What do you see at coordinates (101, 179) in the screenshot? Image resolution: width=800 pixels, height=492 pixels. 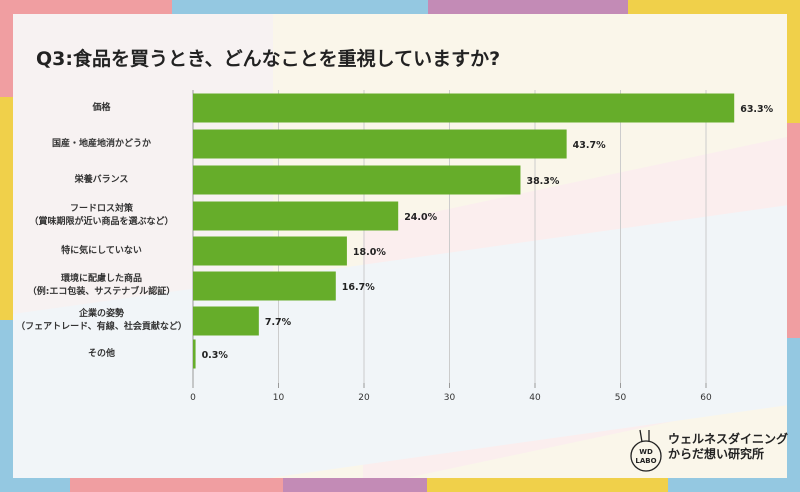 I see `category-label: 栄養バランス` at bounding box center [101, 179].